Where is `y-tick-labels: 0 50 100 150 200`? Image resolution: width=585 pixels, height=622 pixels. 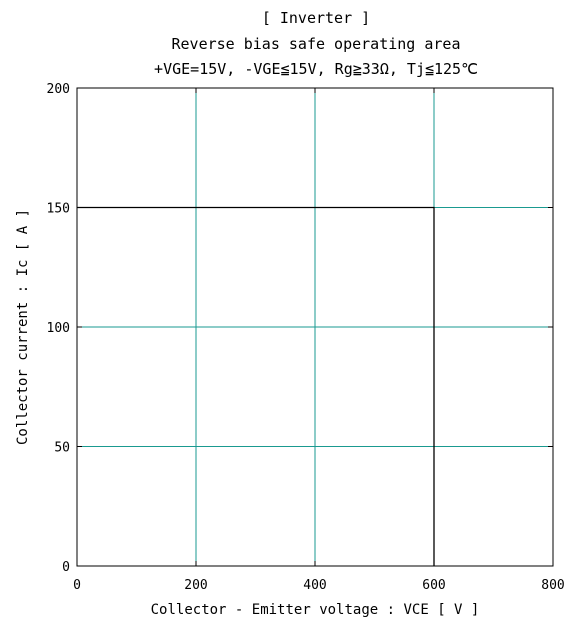 y-tick-labels: 0 50 100 150 200 is located at coordinates (58, 328).